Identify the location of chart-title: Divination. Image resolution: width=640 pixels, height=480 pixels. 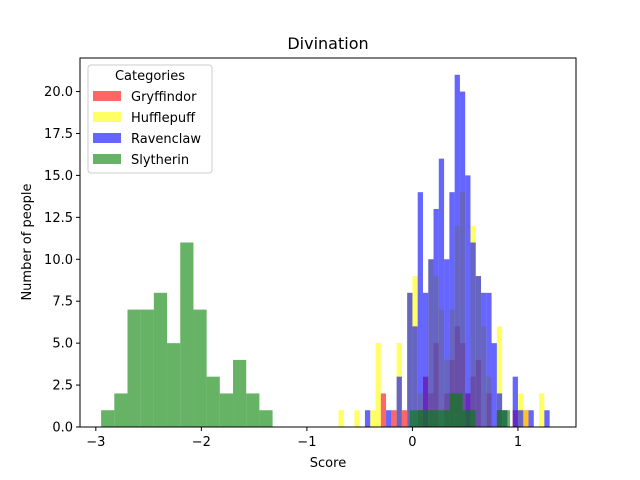
(327, 43).